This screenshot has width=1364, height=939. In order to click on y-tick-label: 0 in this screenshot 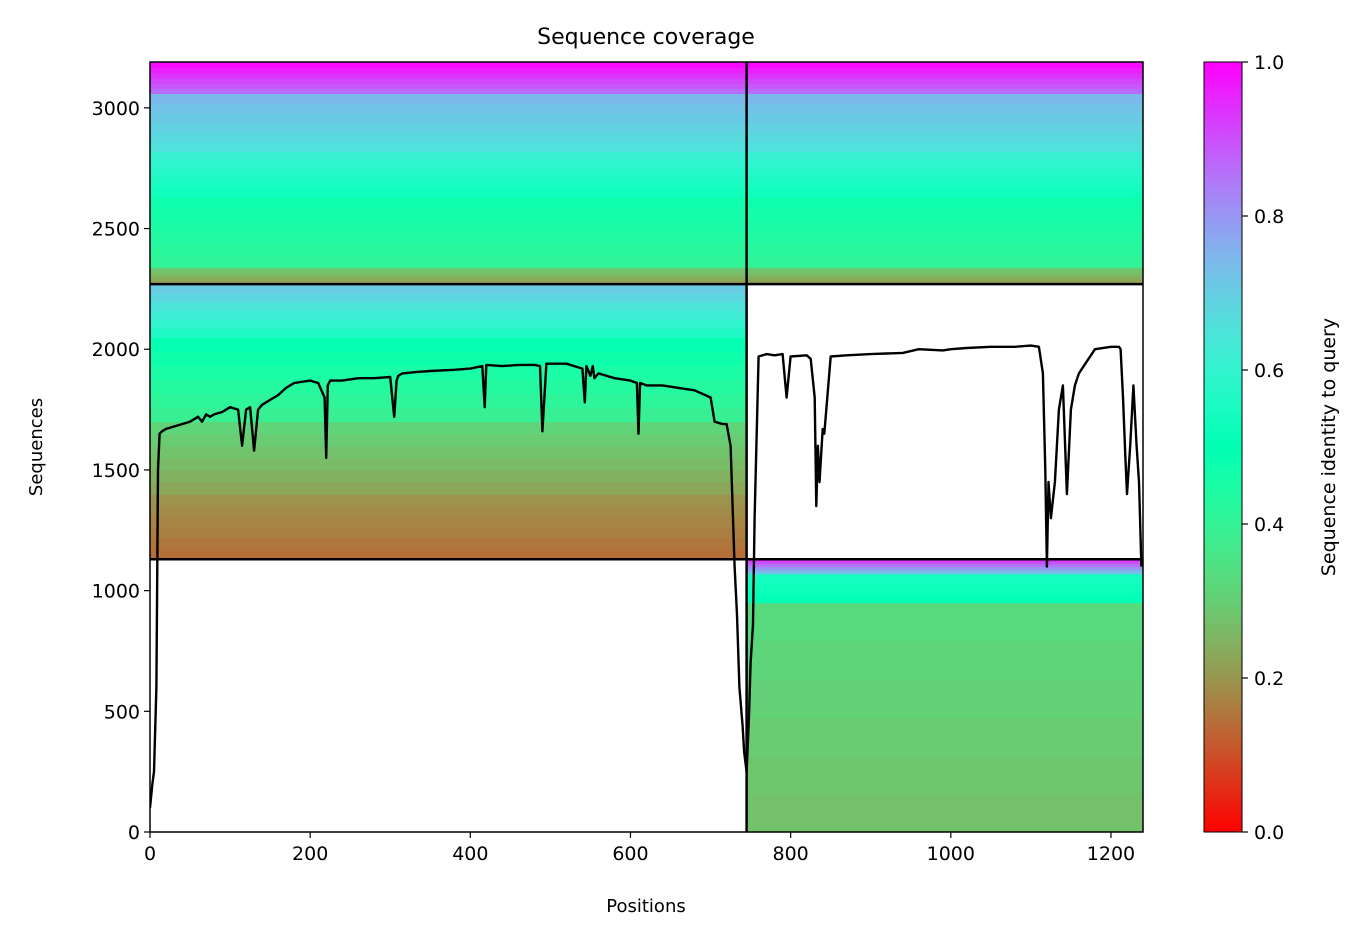, I will do `click(134, 833)`.